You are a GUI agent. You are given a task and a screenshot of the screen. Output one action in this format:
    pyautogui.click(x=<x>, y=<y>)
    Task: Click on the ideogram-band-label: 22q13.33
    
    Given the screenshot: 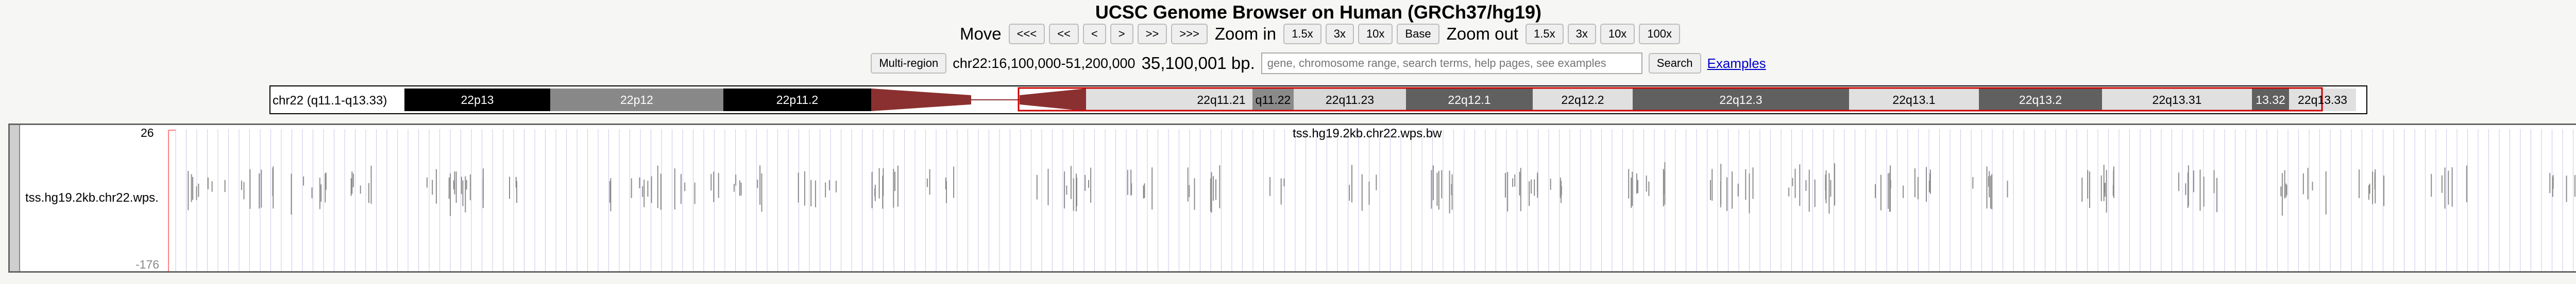 What is the action you would take?
    pyautogui.click(x=2322, y=99)
    